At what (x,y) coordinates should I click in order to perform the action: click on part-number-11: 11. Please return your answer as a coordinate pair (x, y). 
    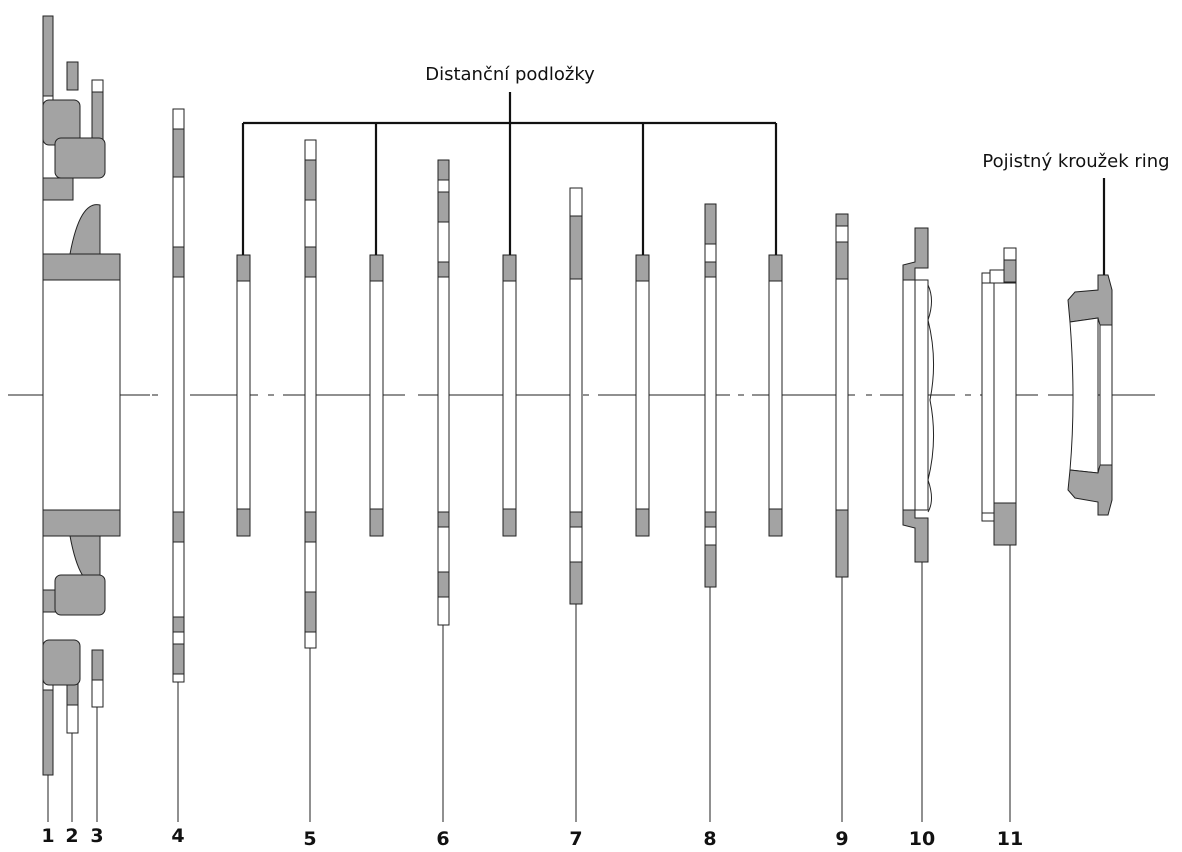
    Looking at the image, I should click on (1010, 839).